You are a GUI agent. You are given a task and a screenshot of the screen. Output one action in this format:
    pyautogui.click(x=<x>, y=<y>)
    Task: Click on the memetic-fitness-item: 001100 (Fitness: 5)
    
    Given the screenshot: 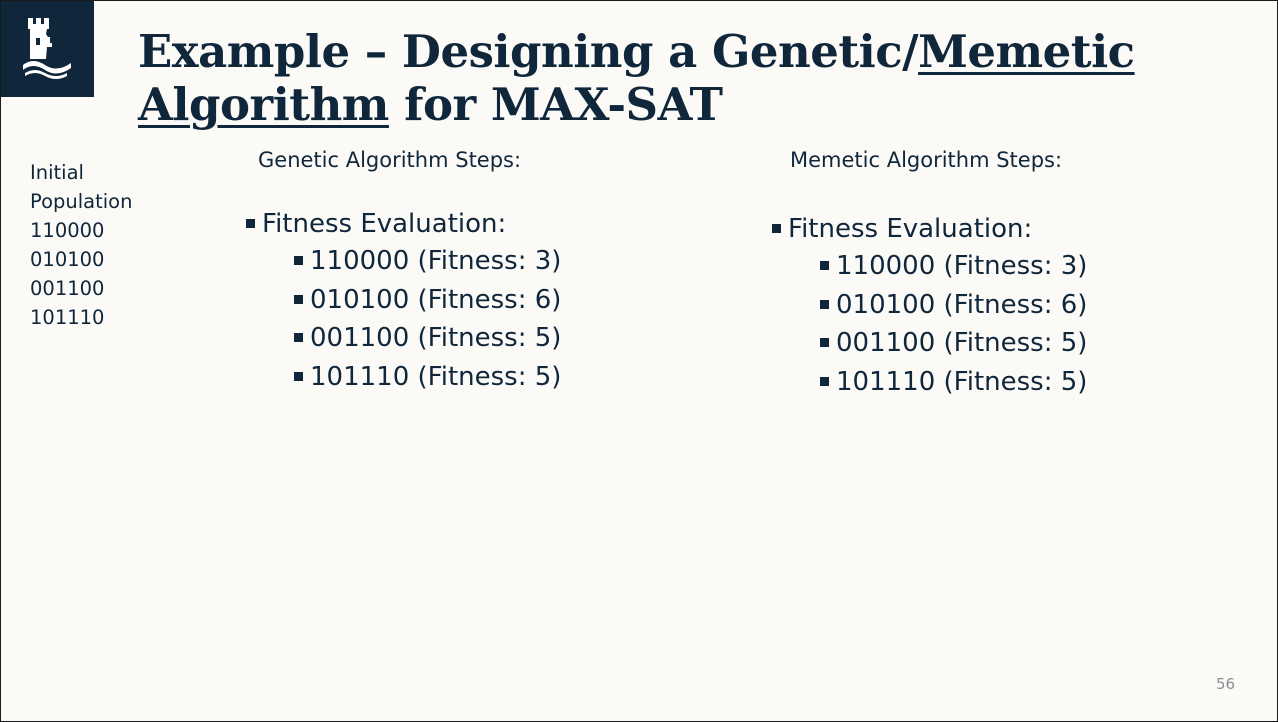 What is the action you would take?
    pyautogui.click(x=929, y=343)
    